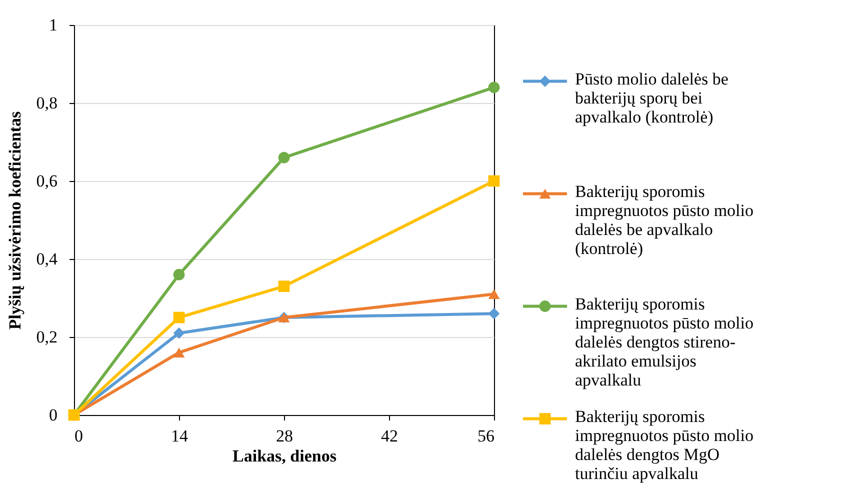 This screenshot has width=849, height=499. What do you see at coordinates (47, 103) in the screenshot?
I see `y-tick-label: 0,8` at bounding box center [47, 103].